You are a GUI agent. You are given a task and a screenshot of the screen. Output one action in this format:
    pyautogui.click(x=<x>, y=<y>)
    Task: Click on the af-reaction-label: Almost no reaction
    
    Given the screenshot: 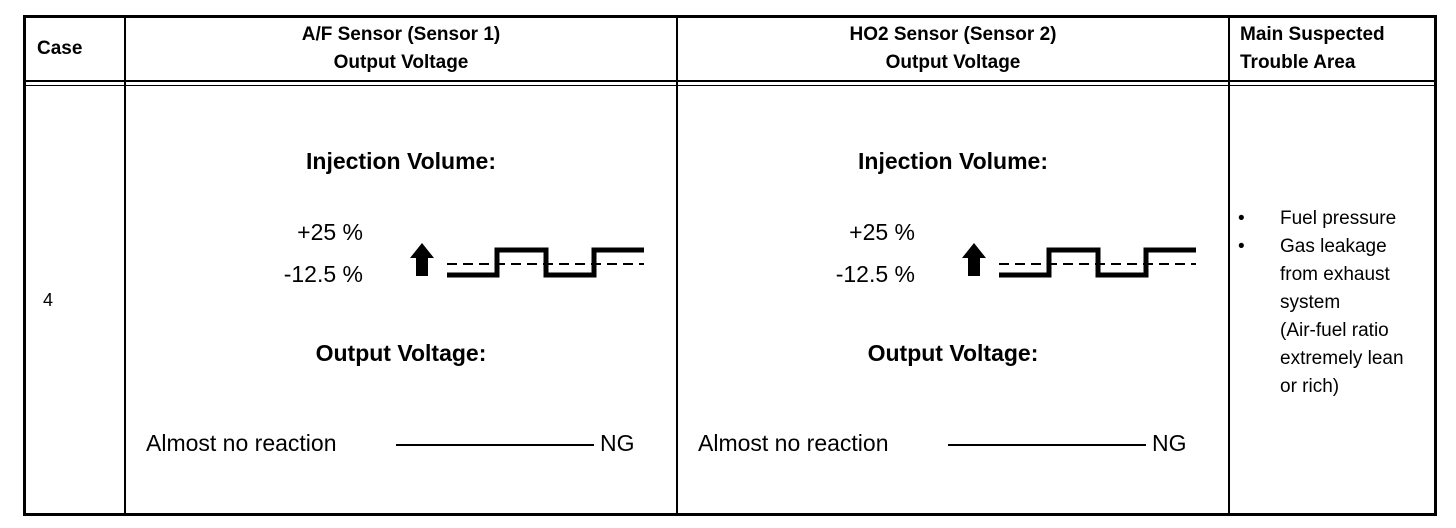 What is the action you would take?
    pyautogui.click(x=241, y=443)
    